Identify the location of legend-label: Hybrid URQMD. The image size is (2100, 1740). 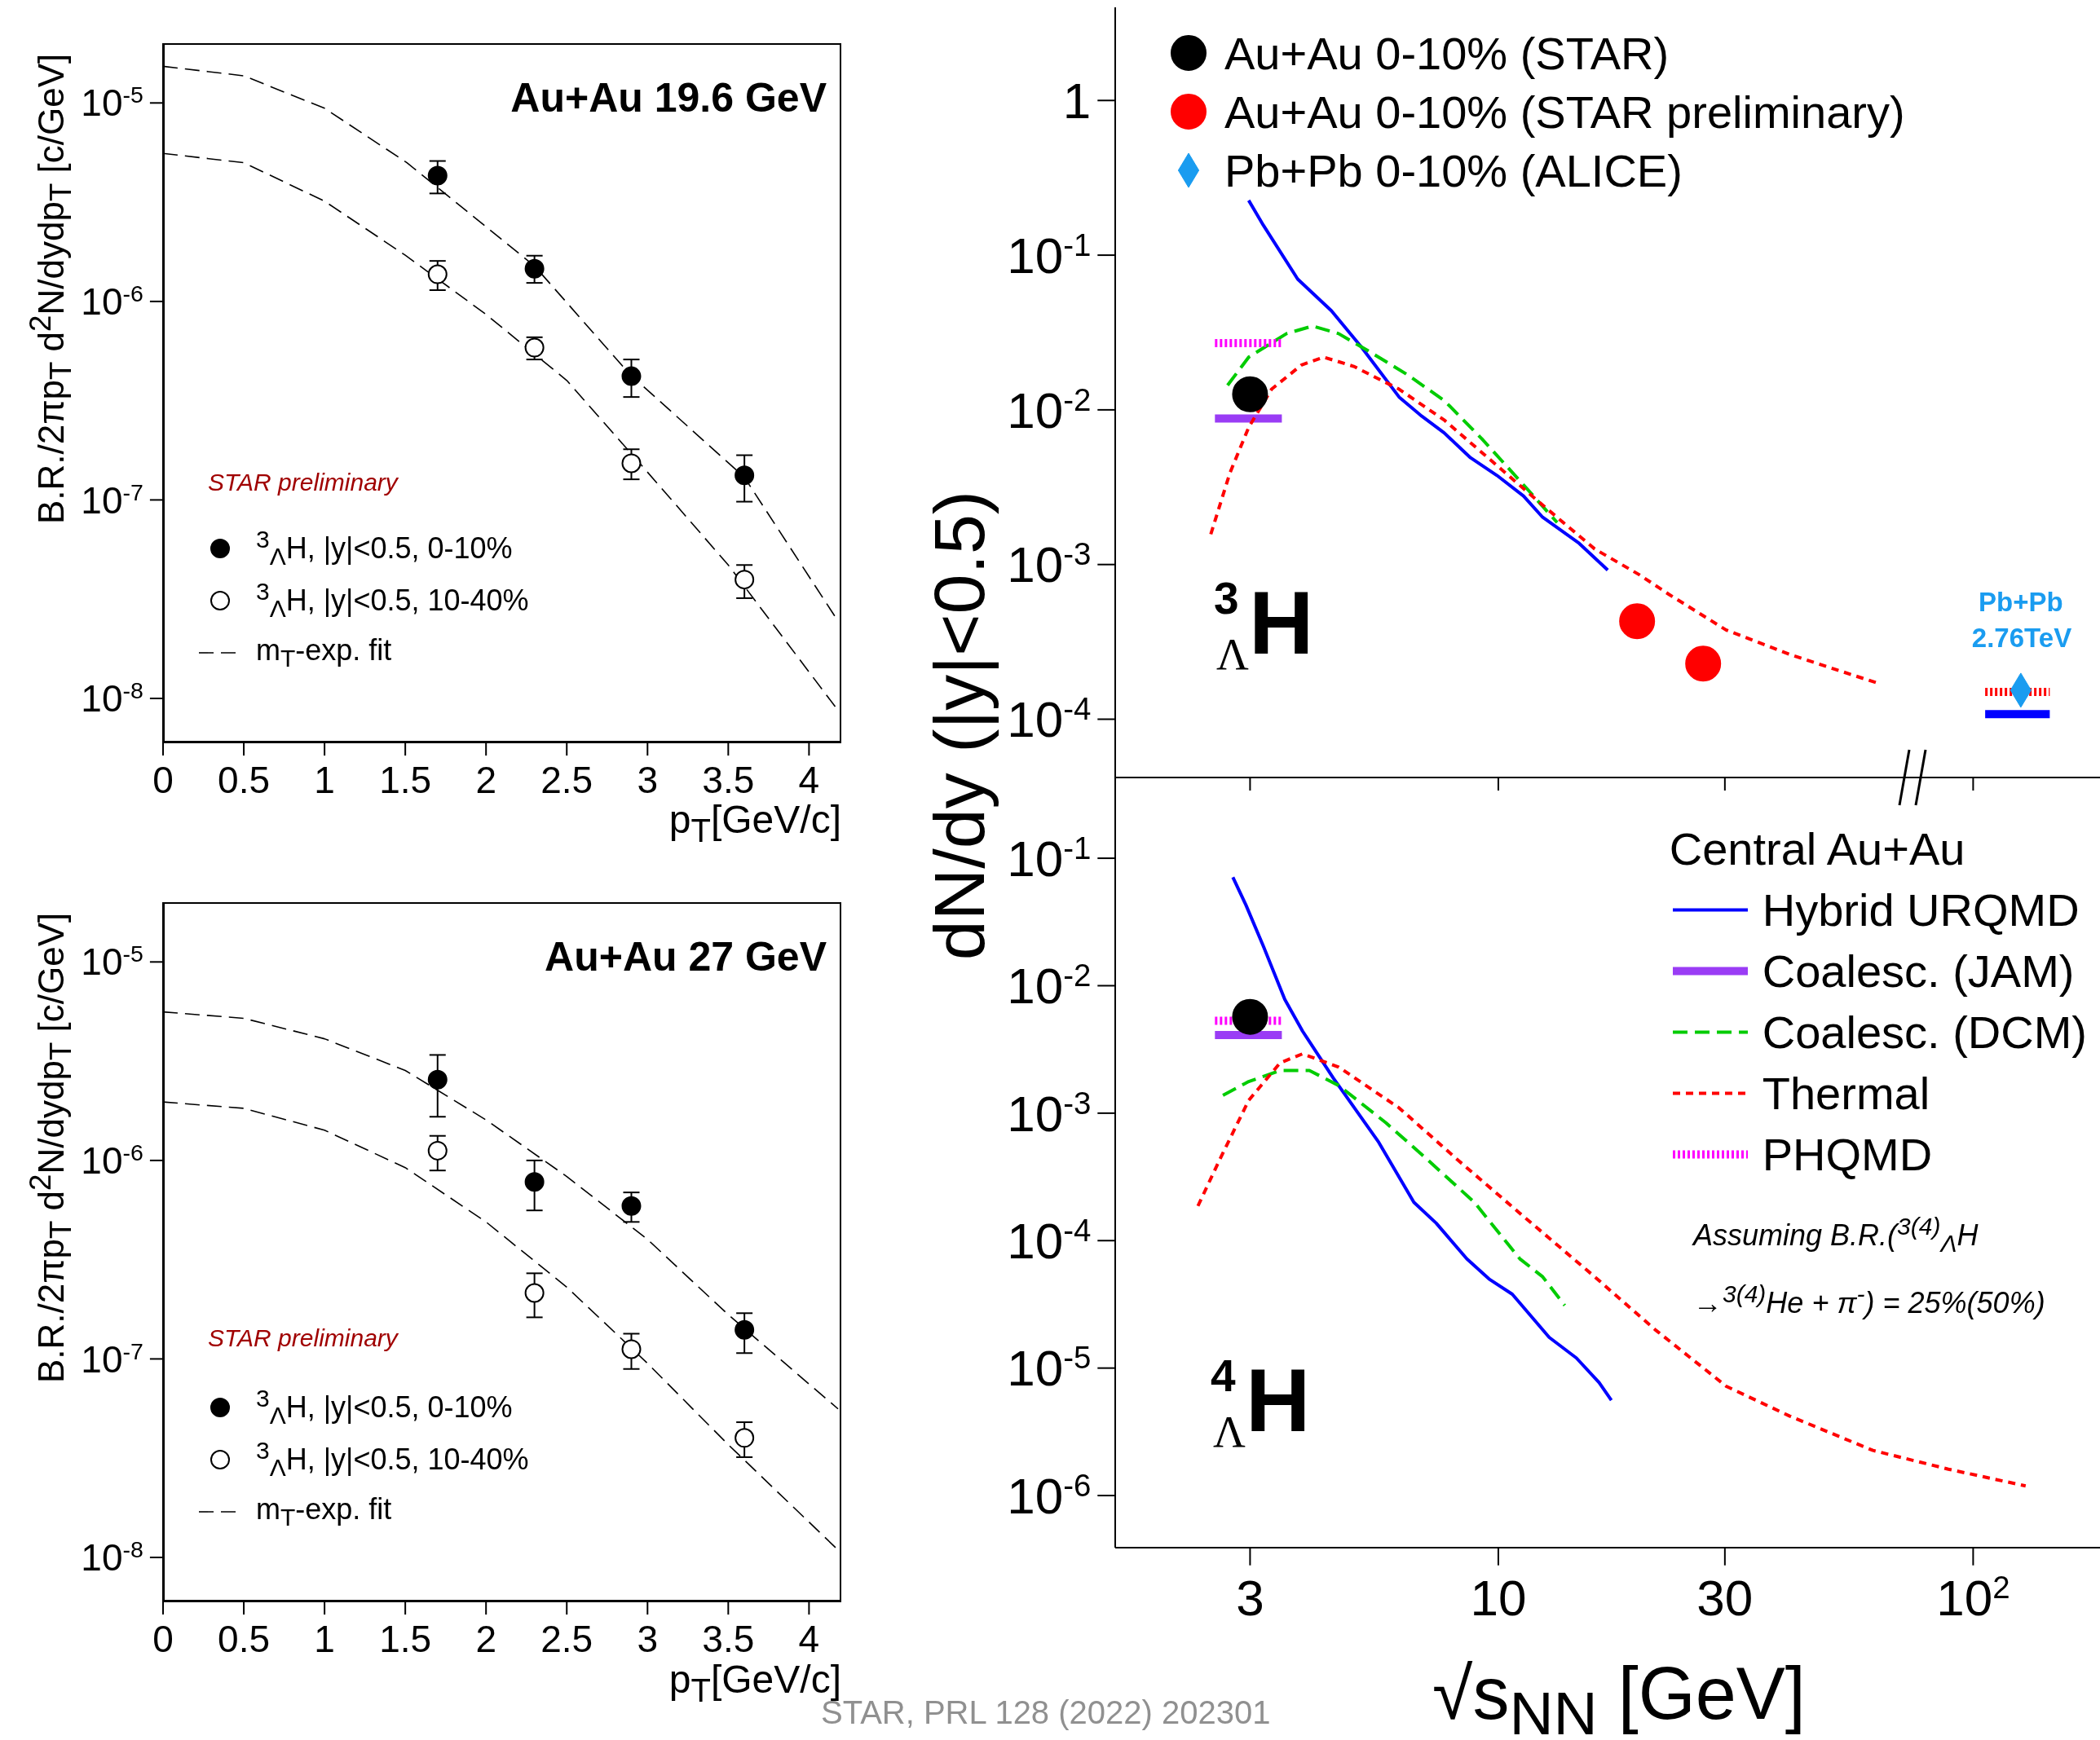
(1921, 910).